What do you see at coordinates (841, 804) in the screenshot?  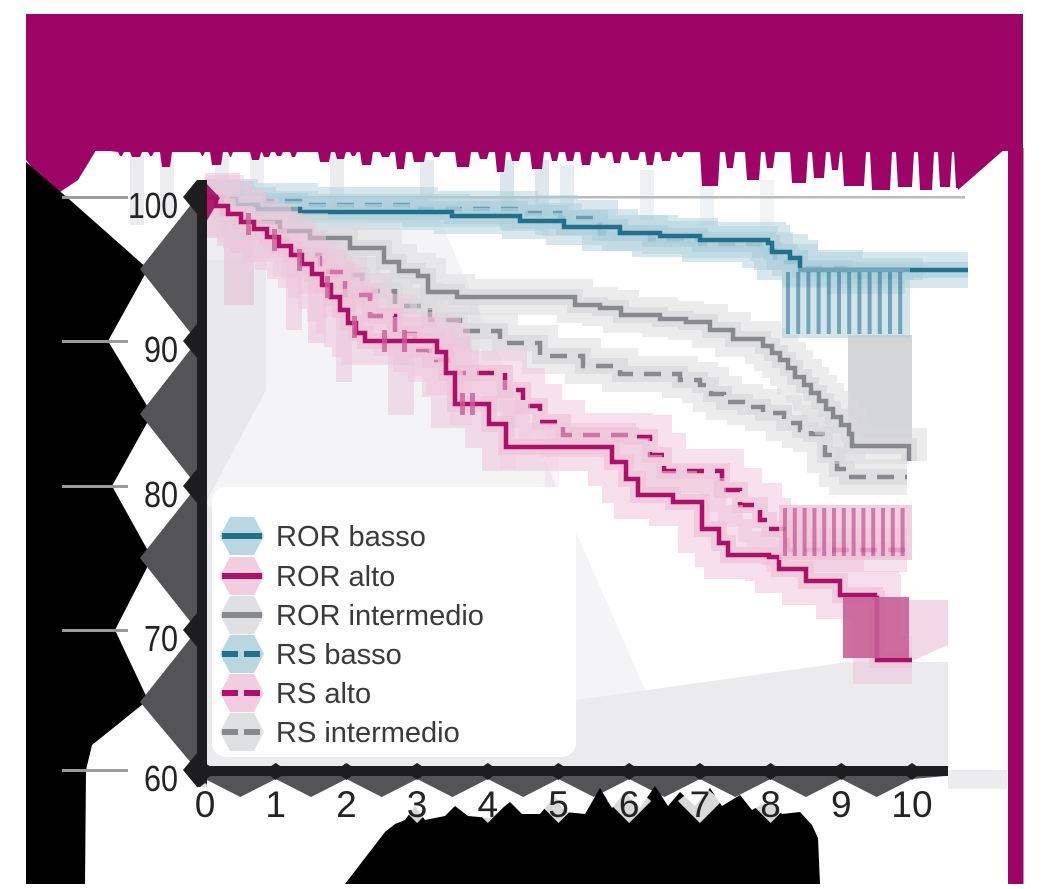 I see `svg-text: 9` at bounding box center [841, 804].